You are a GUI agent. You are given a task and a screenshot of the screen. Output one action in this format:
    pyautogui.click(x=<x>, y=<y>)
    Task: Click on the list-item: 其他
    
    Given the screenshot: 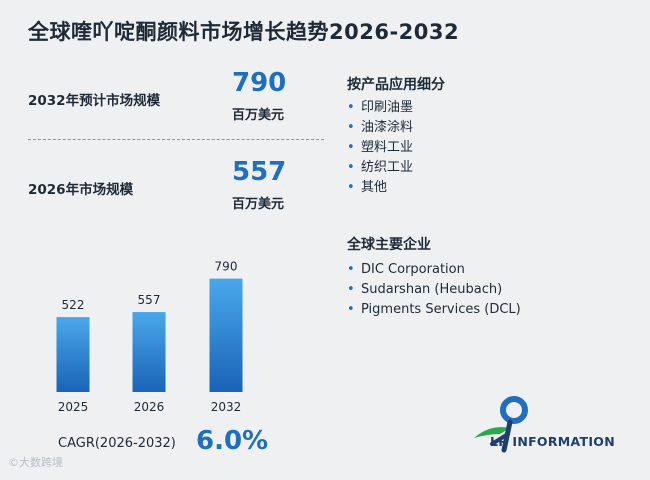 What is the action you would take?
    pyautogui.click(x=380, y=188)
    